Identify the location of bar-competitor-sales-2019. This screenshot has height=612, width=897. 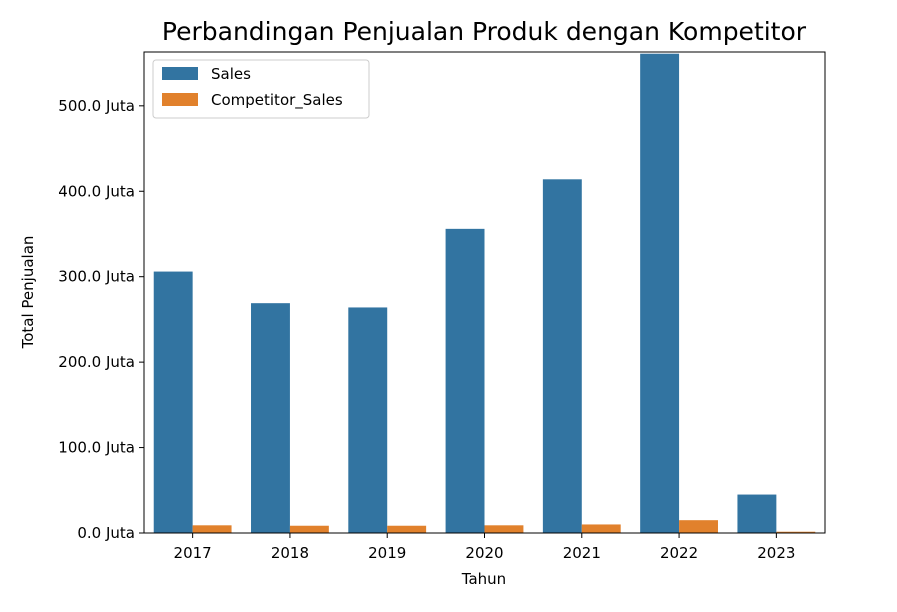
(407, 529).